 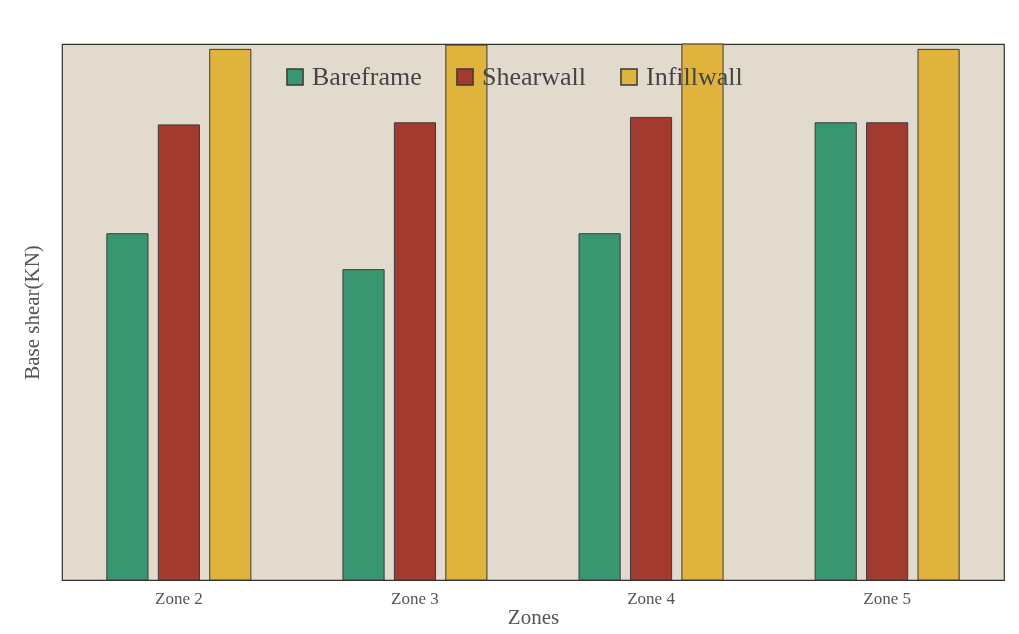 I want to click on x-tick-label: Zone 5, so click(x=887, y=598).